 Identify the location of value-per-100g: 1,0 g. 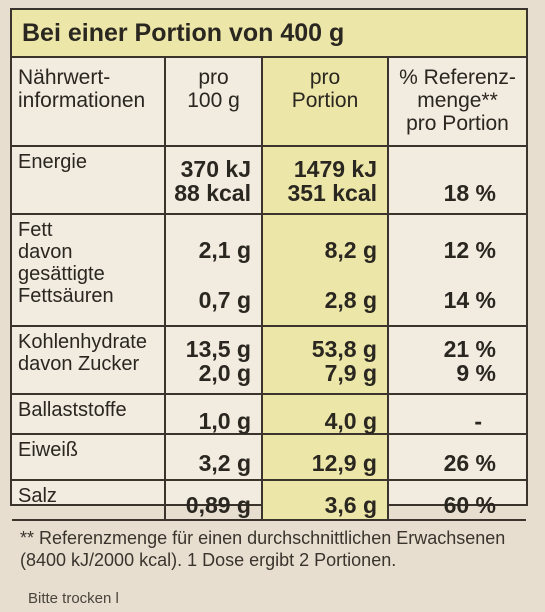
(224, 421).